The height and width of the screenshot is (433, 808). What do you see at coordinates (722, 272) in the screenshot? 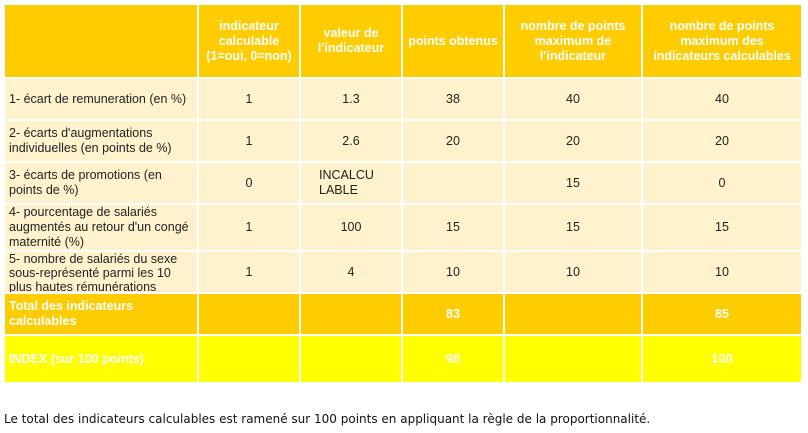
I see `cell-max-calc: 10` at bounding box center [722, 272].